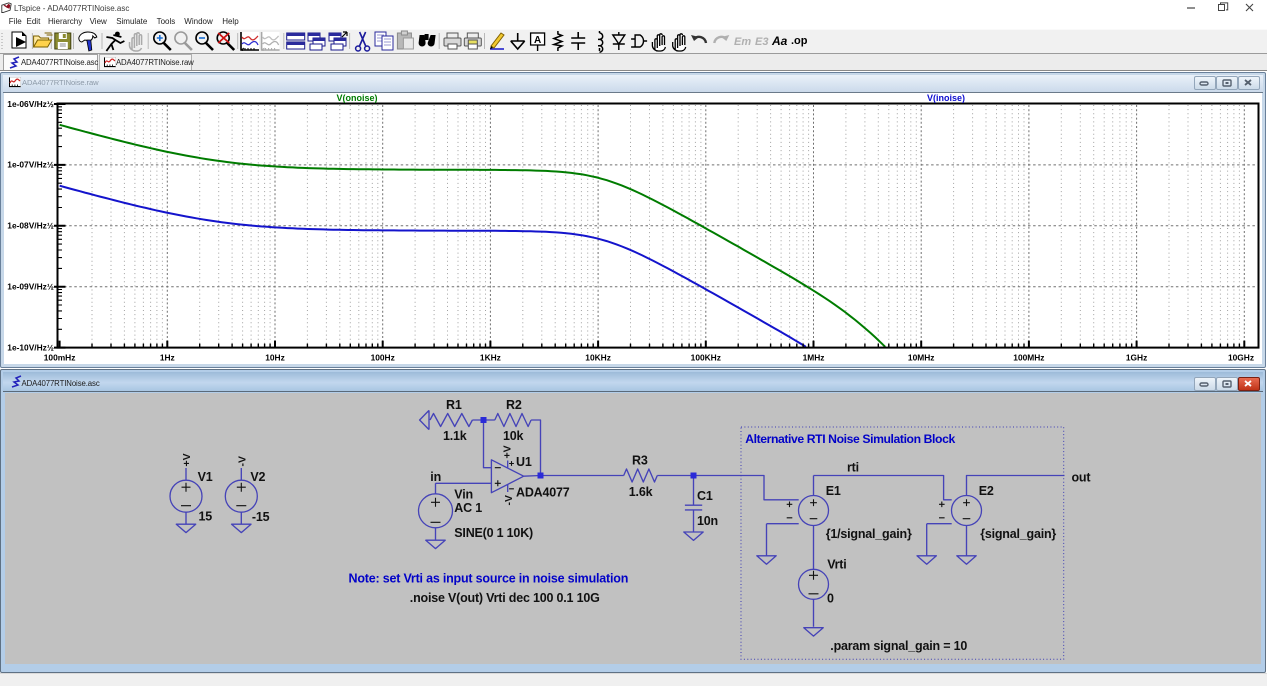 Image resolution: width=1267 pixels, height=686 pixels. Describe the element at coordinates (505, 598) in the screenshot. I see `svg-text:.noise V(out) Vrti dec 100 0.1: .noise V(out) Vrti dec 100 0.1 10G` at that location.